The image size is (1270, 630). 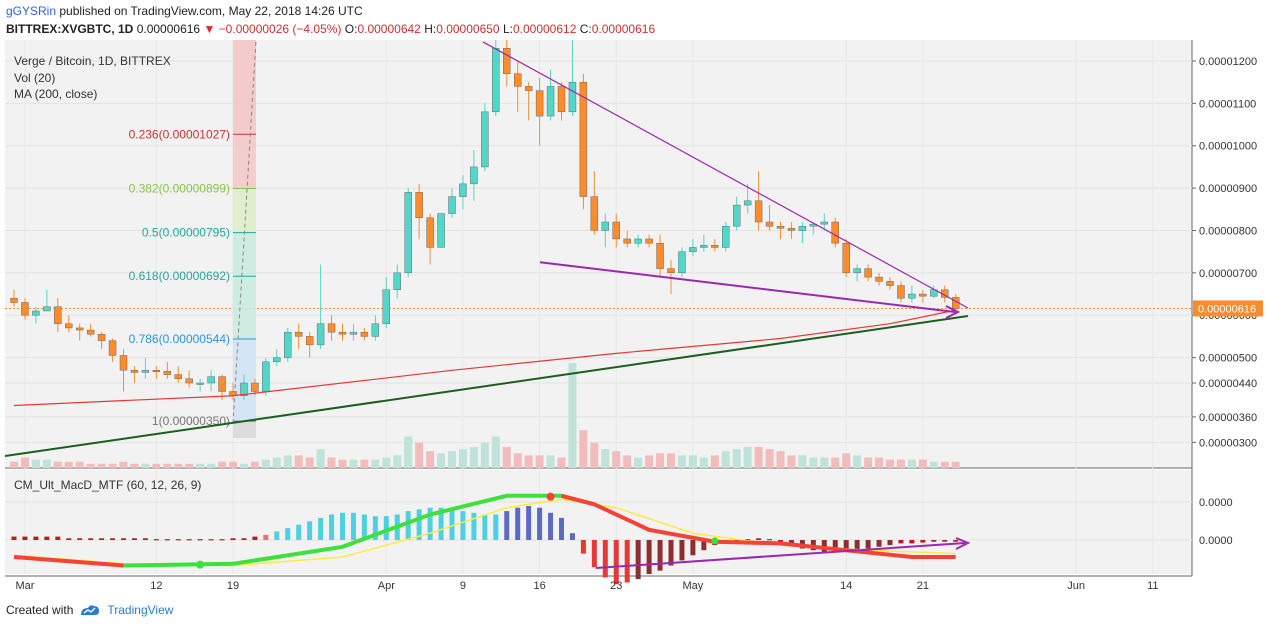 What do you see at coordinates (484, 358) in the screenshot?
I see `ma200-line` at bounding box center [484, 358].